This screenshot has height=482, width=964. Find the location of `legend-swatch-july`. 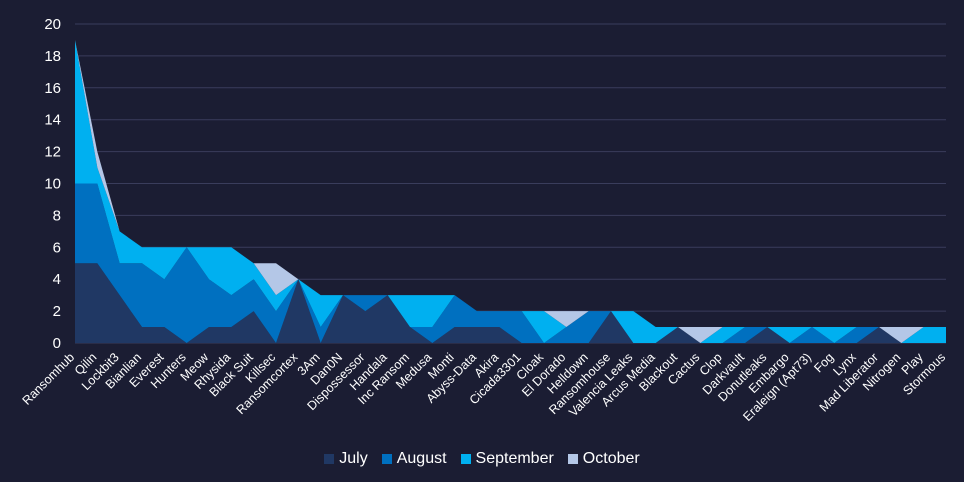

legend-swatch-july is located at coordinates (329, 459).